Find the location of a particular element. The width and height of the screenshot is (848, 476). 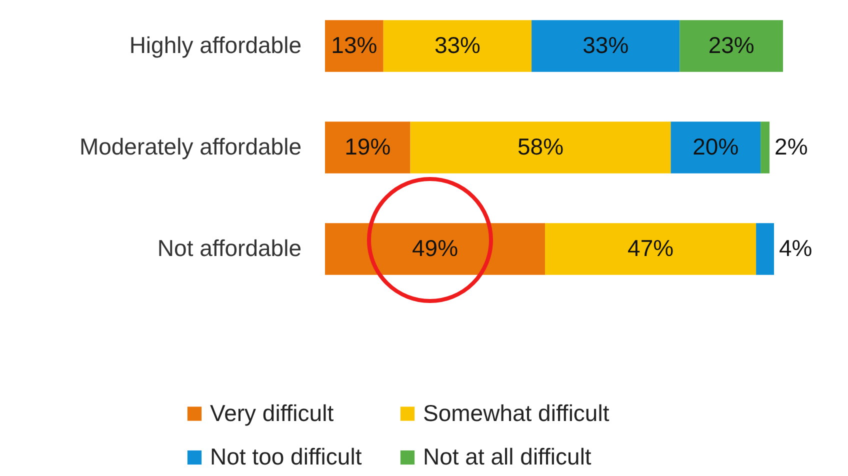

data-label: 13% is located at coordinates (354, 45).